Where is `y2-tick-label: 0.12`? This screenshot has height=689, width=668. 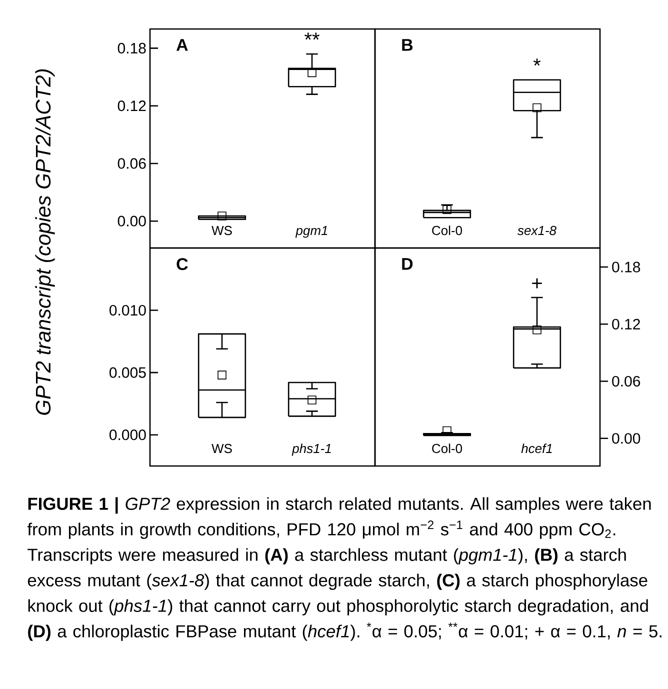 y2-tick-label: 0.12 is located at coordinates (626, 324).